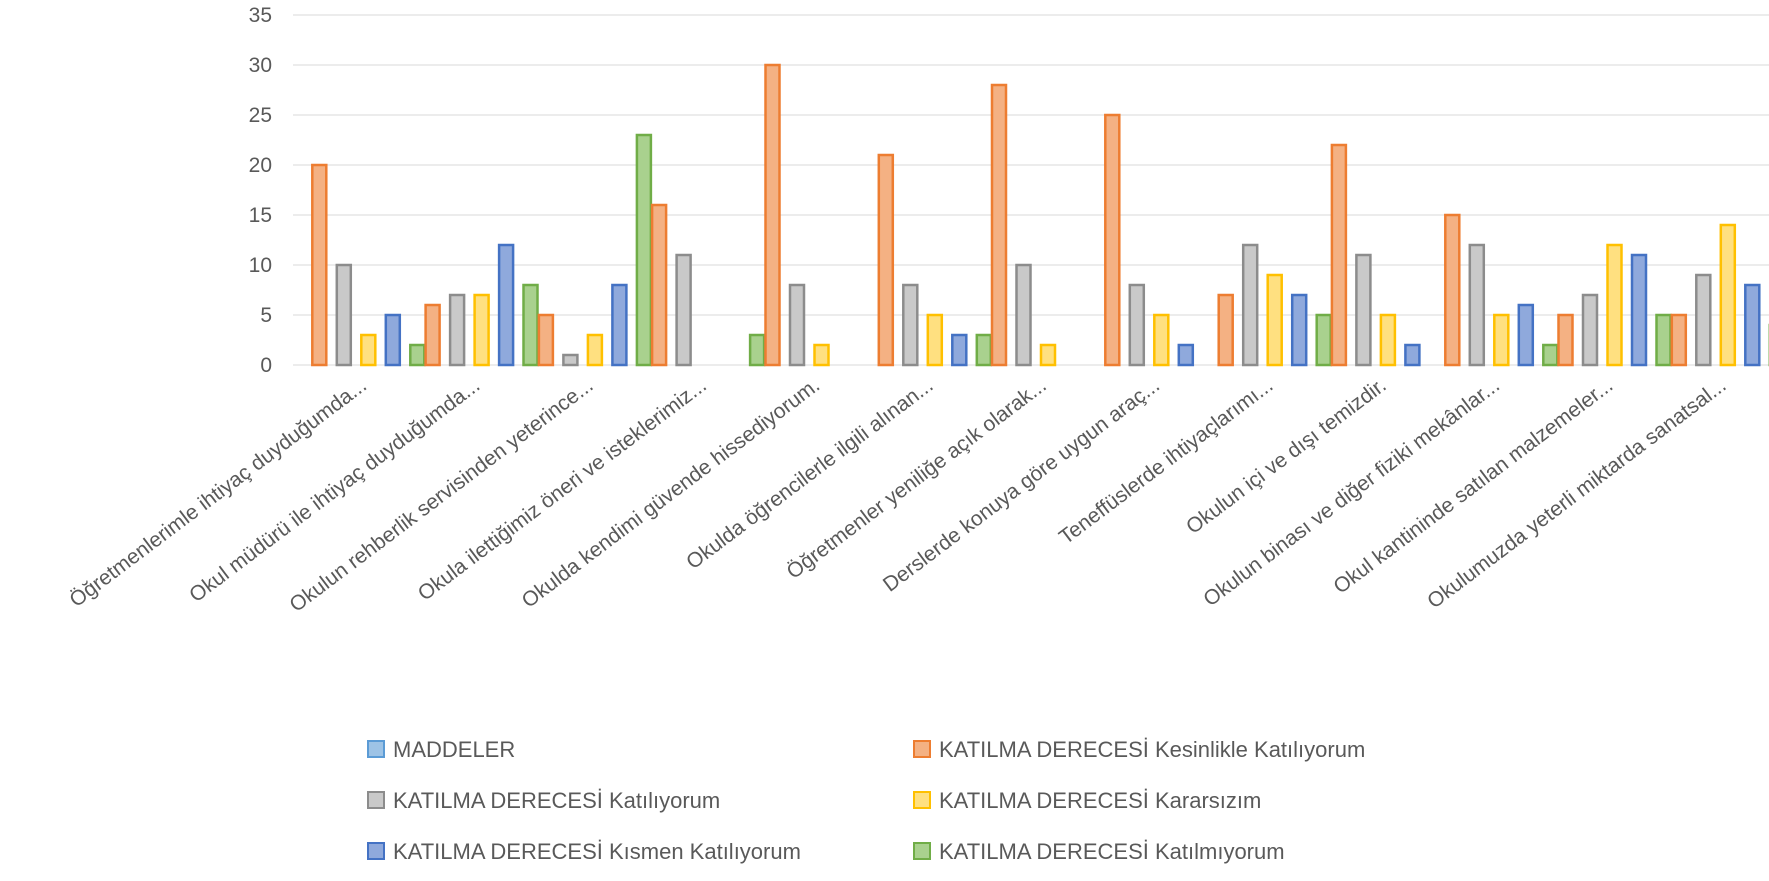  I want to click on y-tick-label: 30, so click(260, 65).